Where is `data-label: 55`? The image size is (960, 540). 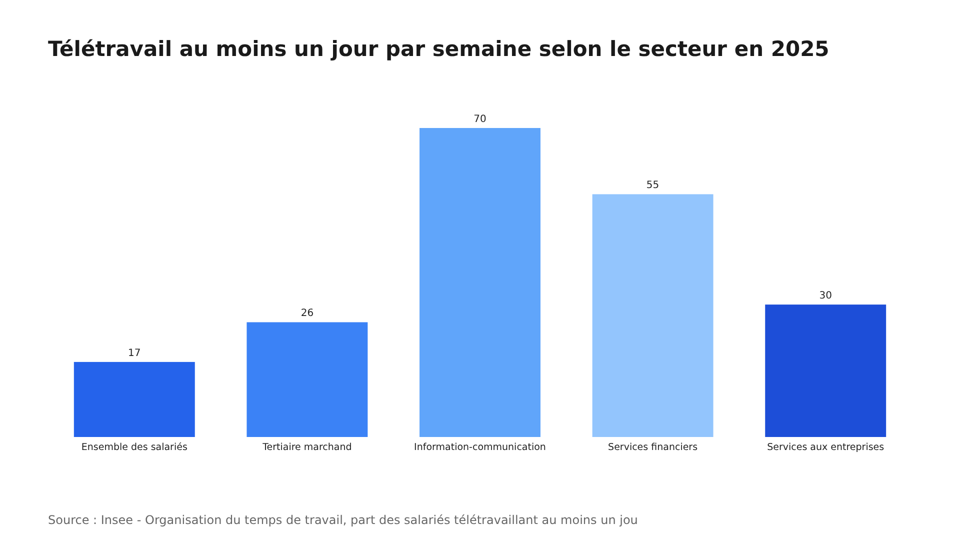
data-label: 55 is located at coordinates (653, 186).